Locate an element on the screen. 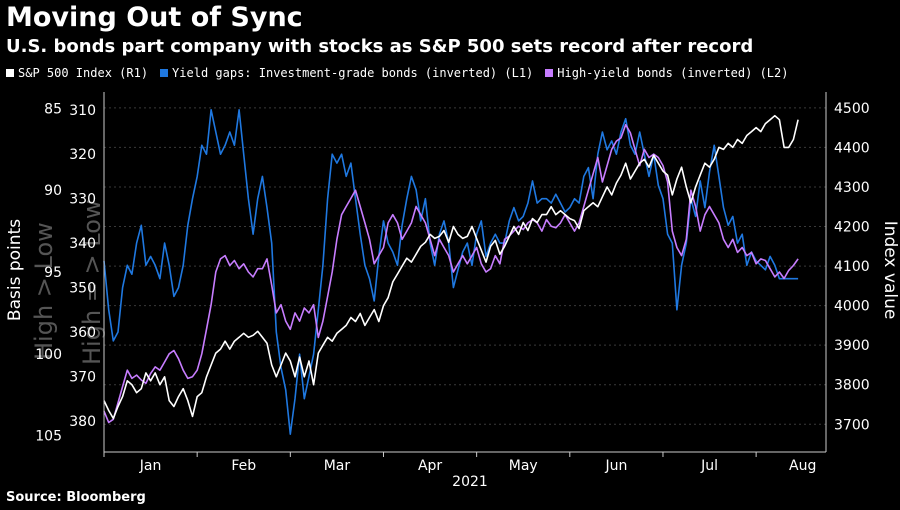 This screenshot has width=900, height=510. left-tick-label-l2: 90 is located at coordinates (53, 191).